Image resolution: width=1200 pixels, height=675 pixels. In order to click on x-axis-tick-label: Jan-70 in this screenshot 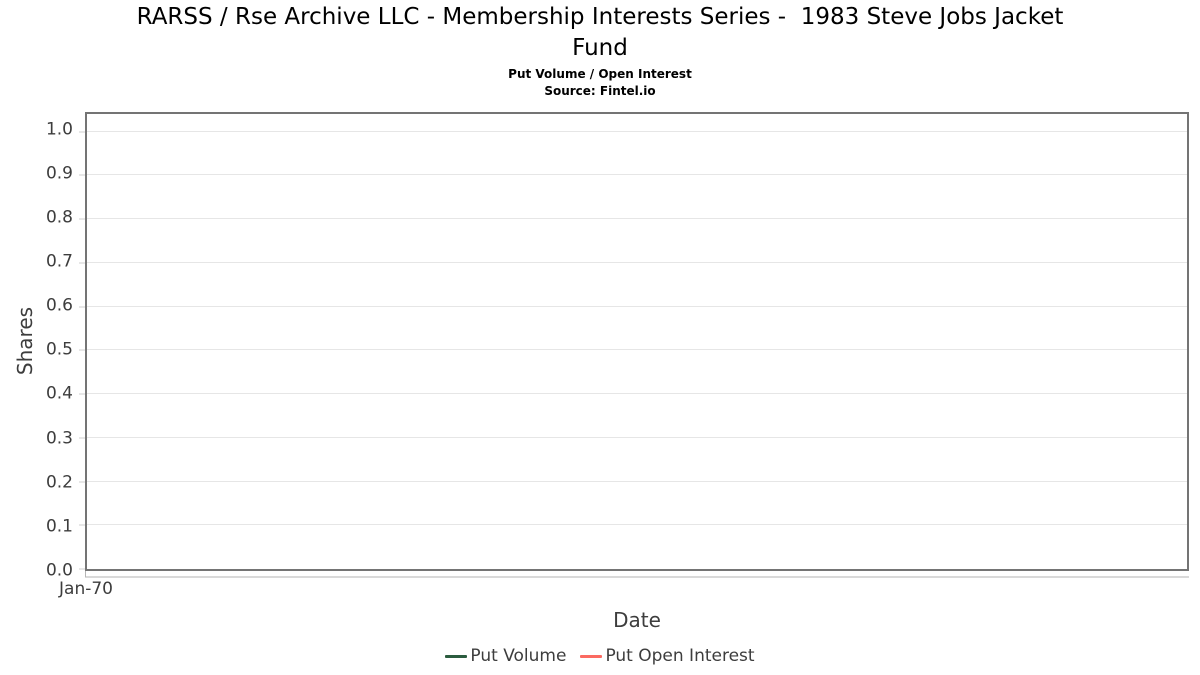, I will do `click(86, 589)`.